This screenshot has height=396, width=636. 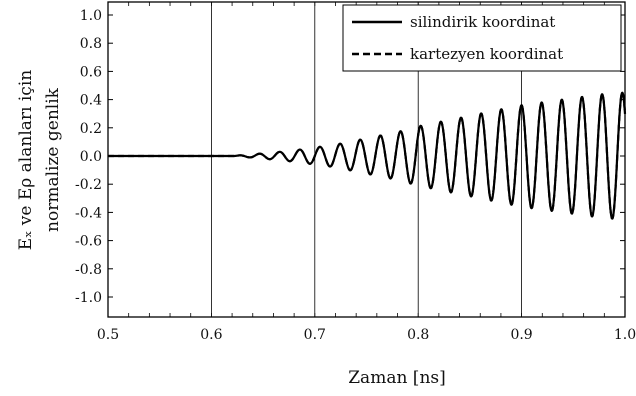 What do you see at coordinates (91, 72) in the screenshot?
I see `y-tick-label: 0.6` at bounding box center [91, 72].